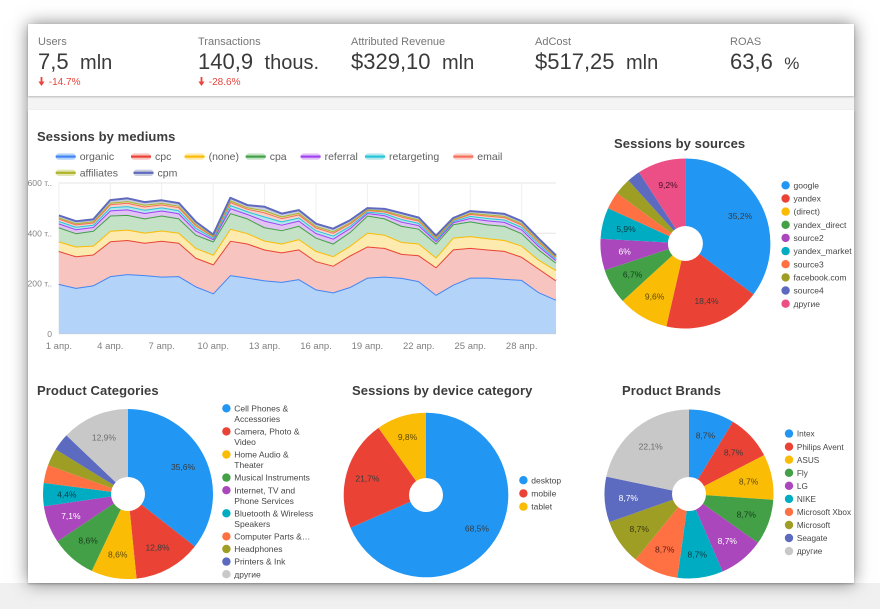 This screenshot has height=609, width=880. What do you see at coordinates (812, 538) in the screenshot?
I see `svg-text: Seagate` at bounding box center [812, 538].